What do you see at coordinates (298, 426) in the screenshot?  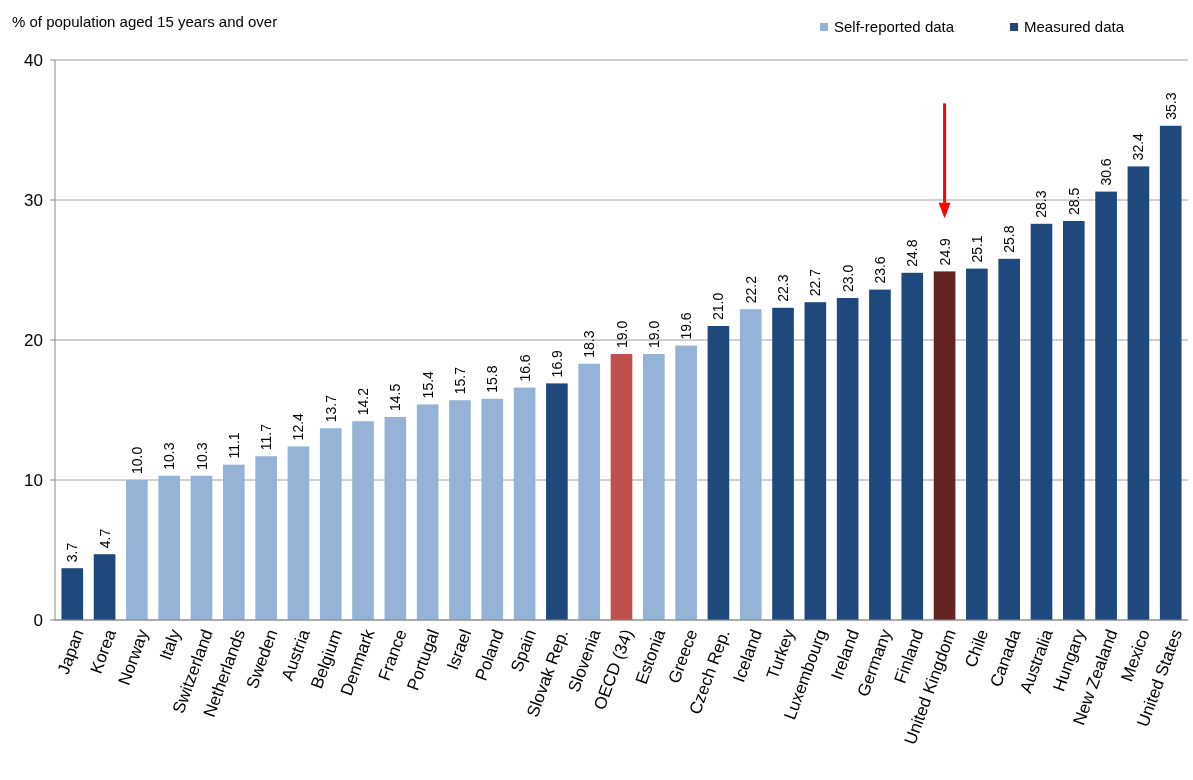 I see `data-label: 12.4` at bounding box center [298, 426].